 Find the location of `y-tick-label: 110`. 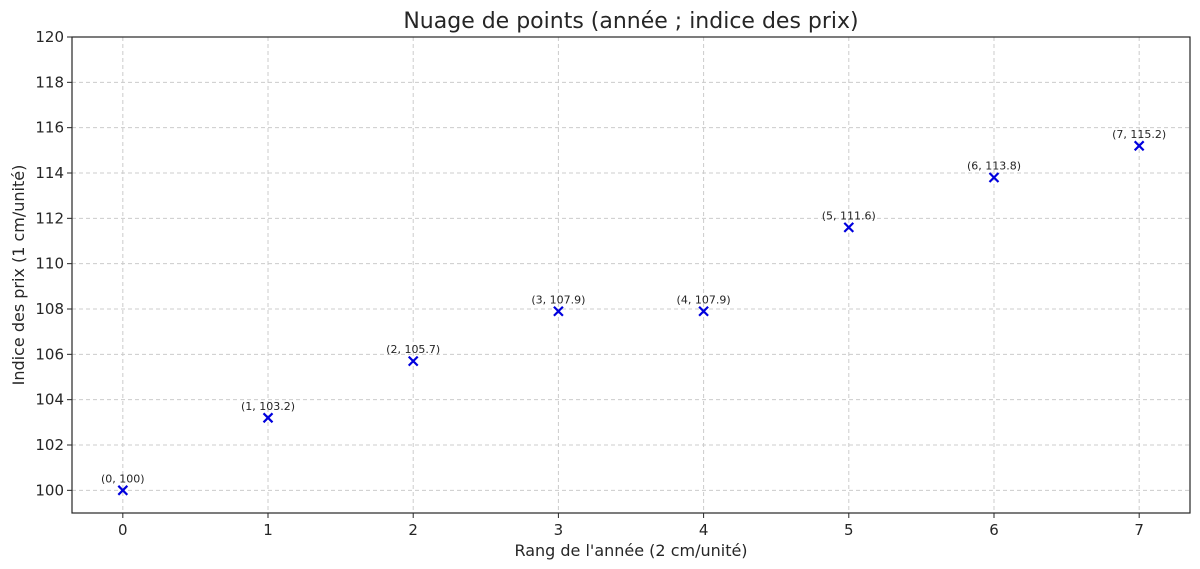

y-tick-label: 110 is located at coordinates (49, 264).